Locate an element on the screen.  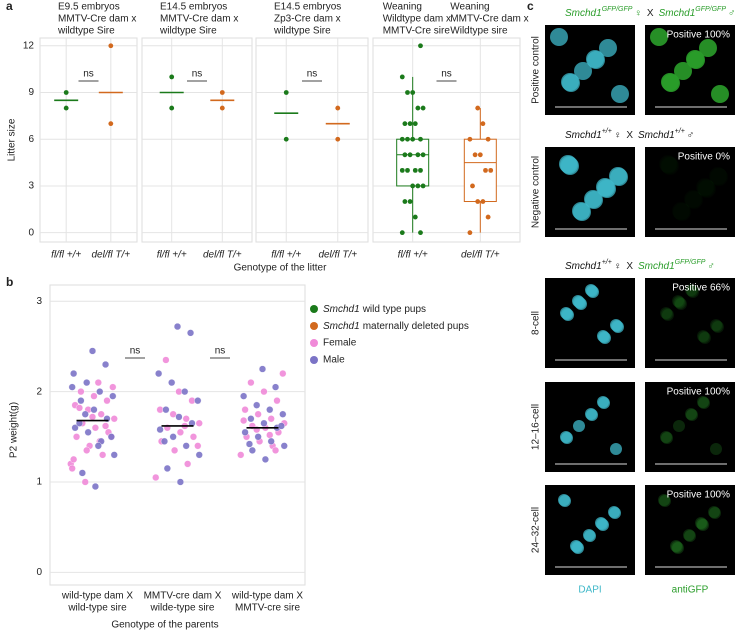
allele: +/+ is located at coordinates (607, 131).